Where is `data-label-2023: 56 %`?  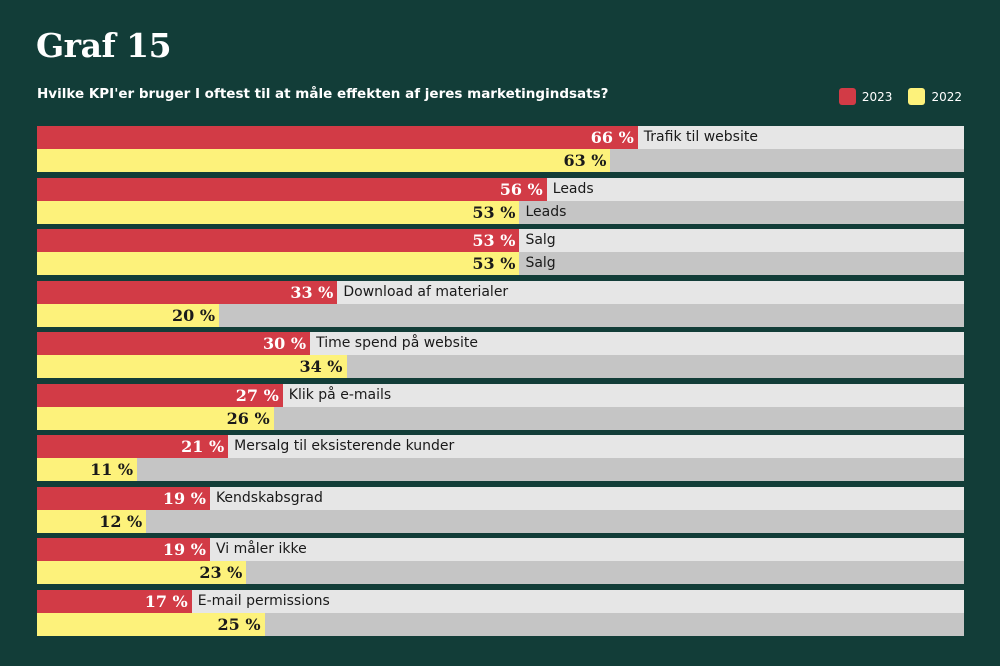
data-label-2023: 56 % is located at coordinates (521, 189).